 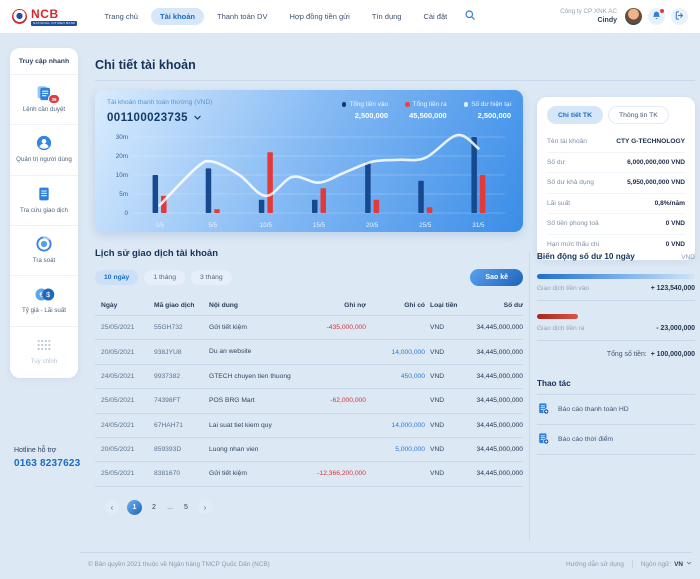 I want to click on sidebar-item-3: Tra soát, so click(x=44, y=250).